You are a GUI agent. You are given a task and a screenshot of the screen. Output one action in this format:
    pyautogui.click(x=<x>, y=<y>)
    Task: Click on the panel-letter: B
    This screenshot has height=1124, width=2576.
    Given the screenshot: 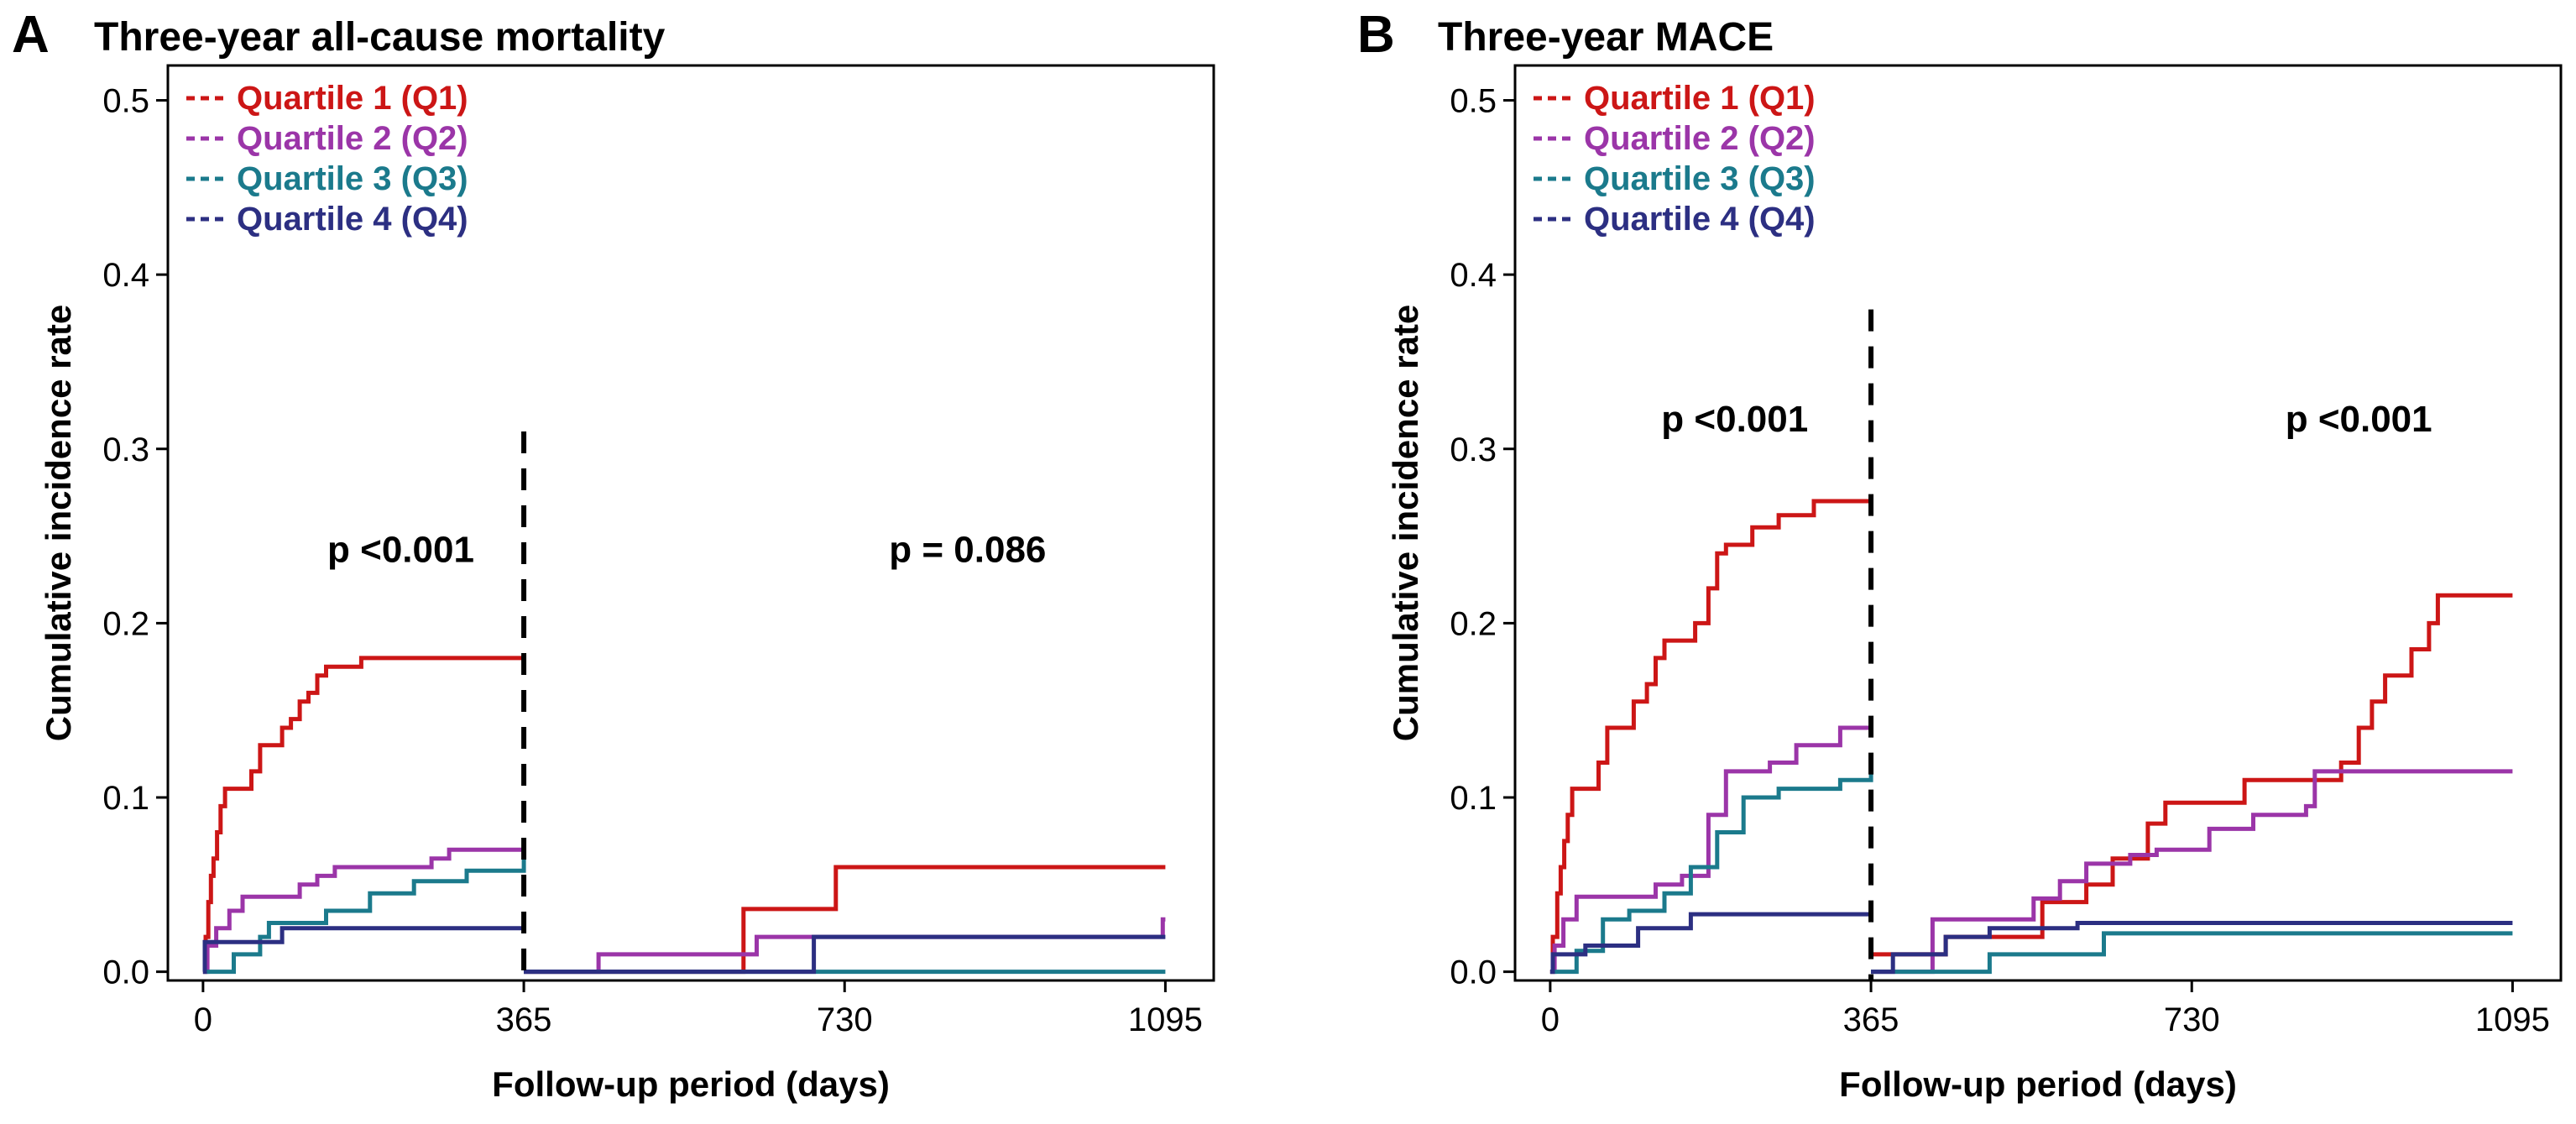 What is the action you would take?
    pyautogui.click(x=1376, y=35)
    